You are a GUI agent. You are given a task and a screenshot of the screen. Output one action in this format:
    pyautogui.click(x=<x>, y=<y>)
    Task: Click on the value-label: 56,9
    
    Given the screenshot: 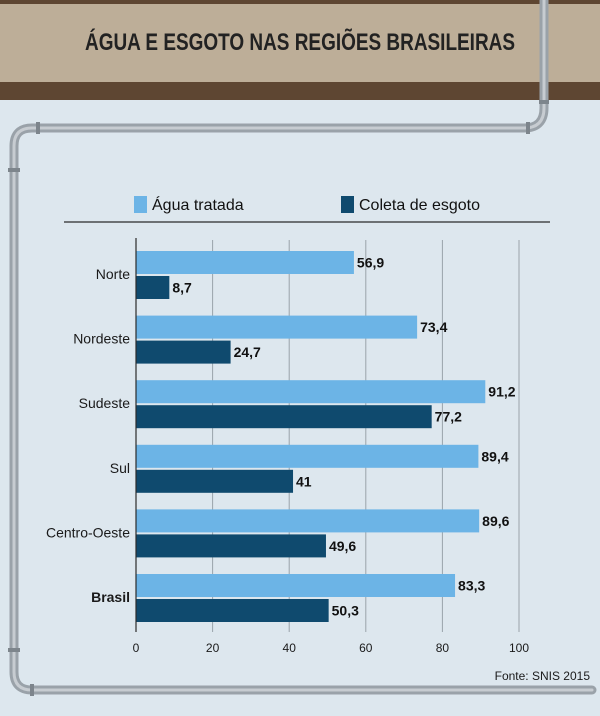 What is the action you would take?
    pyautogui.click(x=370, y=263)
    